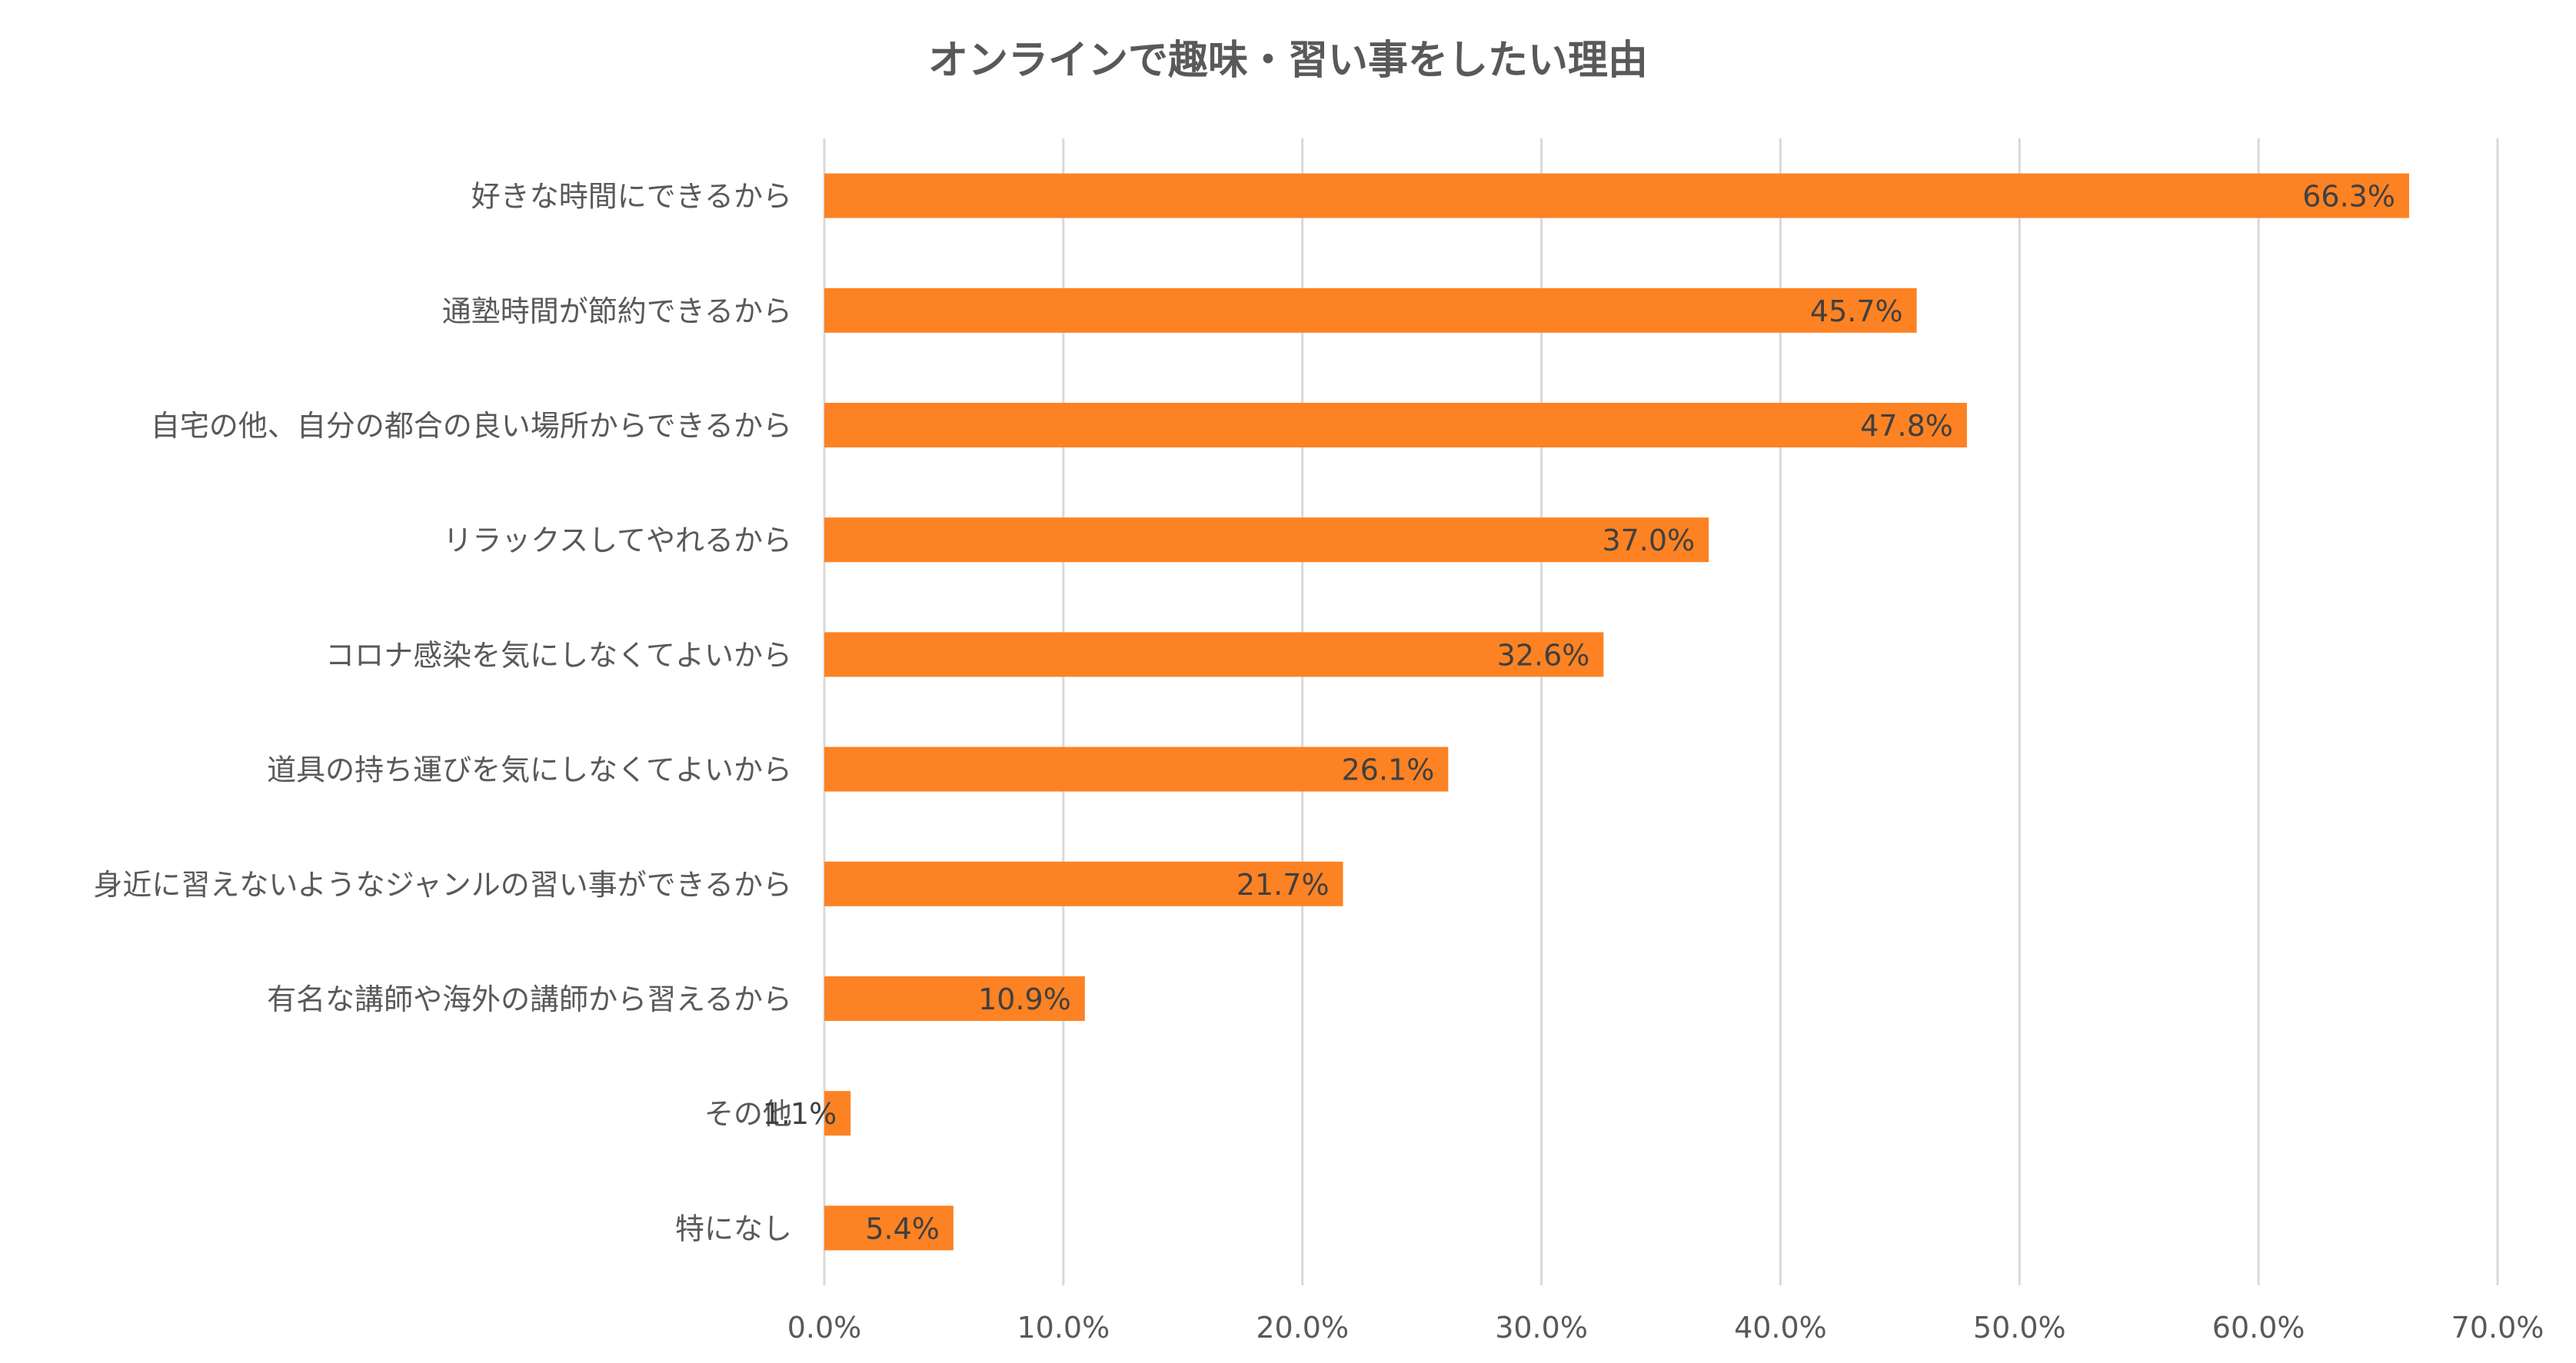  What do you see at coordinates (1780, 1328) in the screenshot?
I see `x-tick-label-4: 40.0%` at bounding box center [1780, 1328].